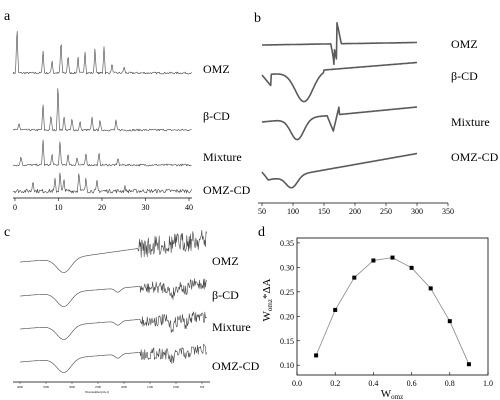 This screenshot has height=400, width=500. Describe the element at coordinates (450, 383) in the screenshot. I see `panel-d-x-tick-label: 0.8` at that location.